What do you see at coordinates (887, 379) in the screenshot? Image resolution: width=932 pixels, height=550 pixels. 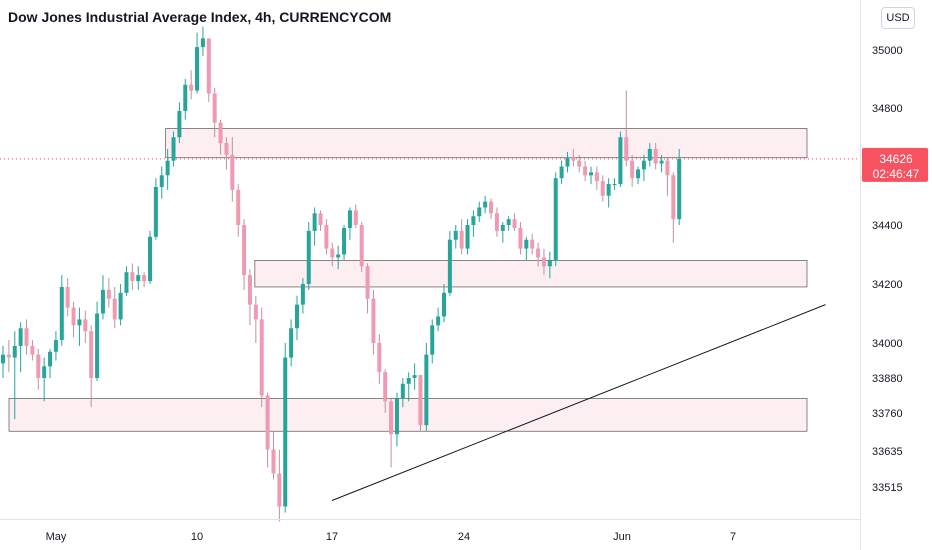 I see `price-tick-label: 33880` at bounding box center [887, 379].